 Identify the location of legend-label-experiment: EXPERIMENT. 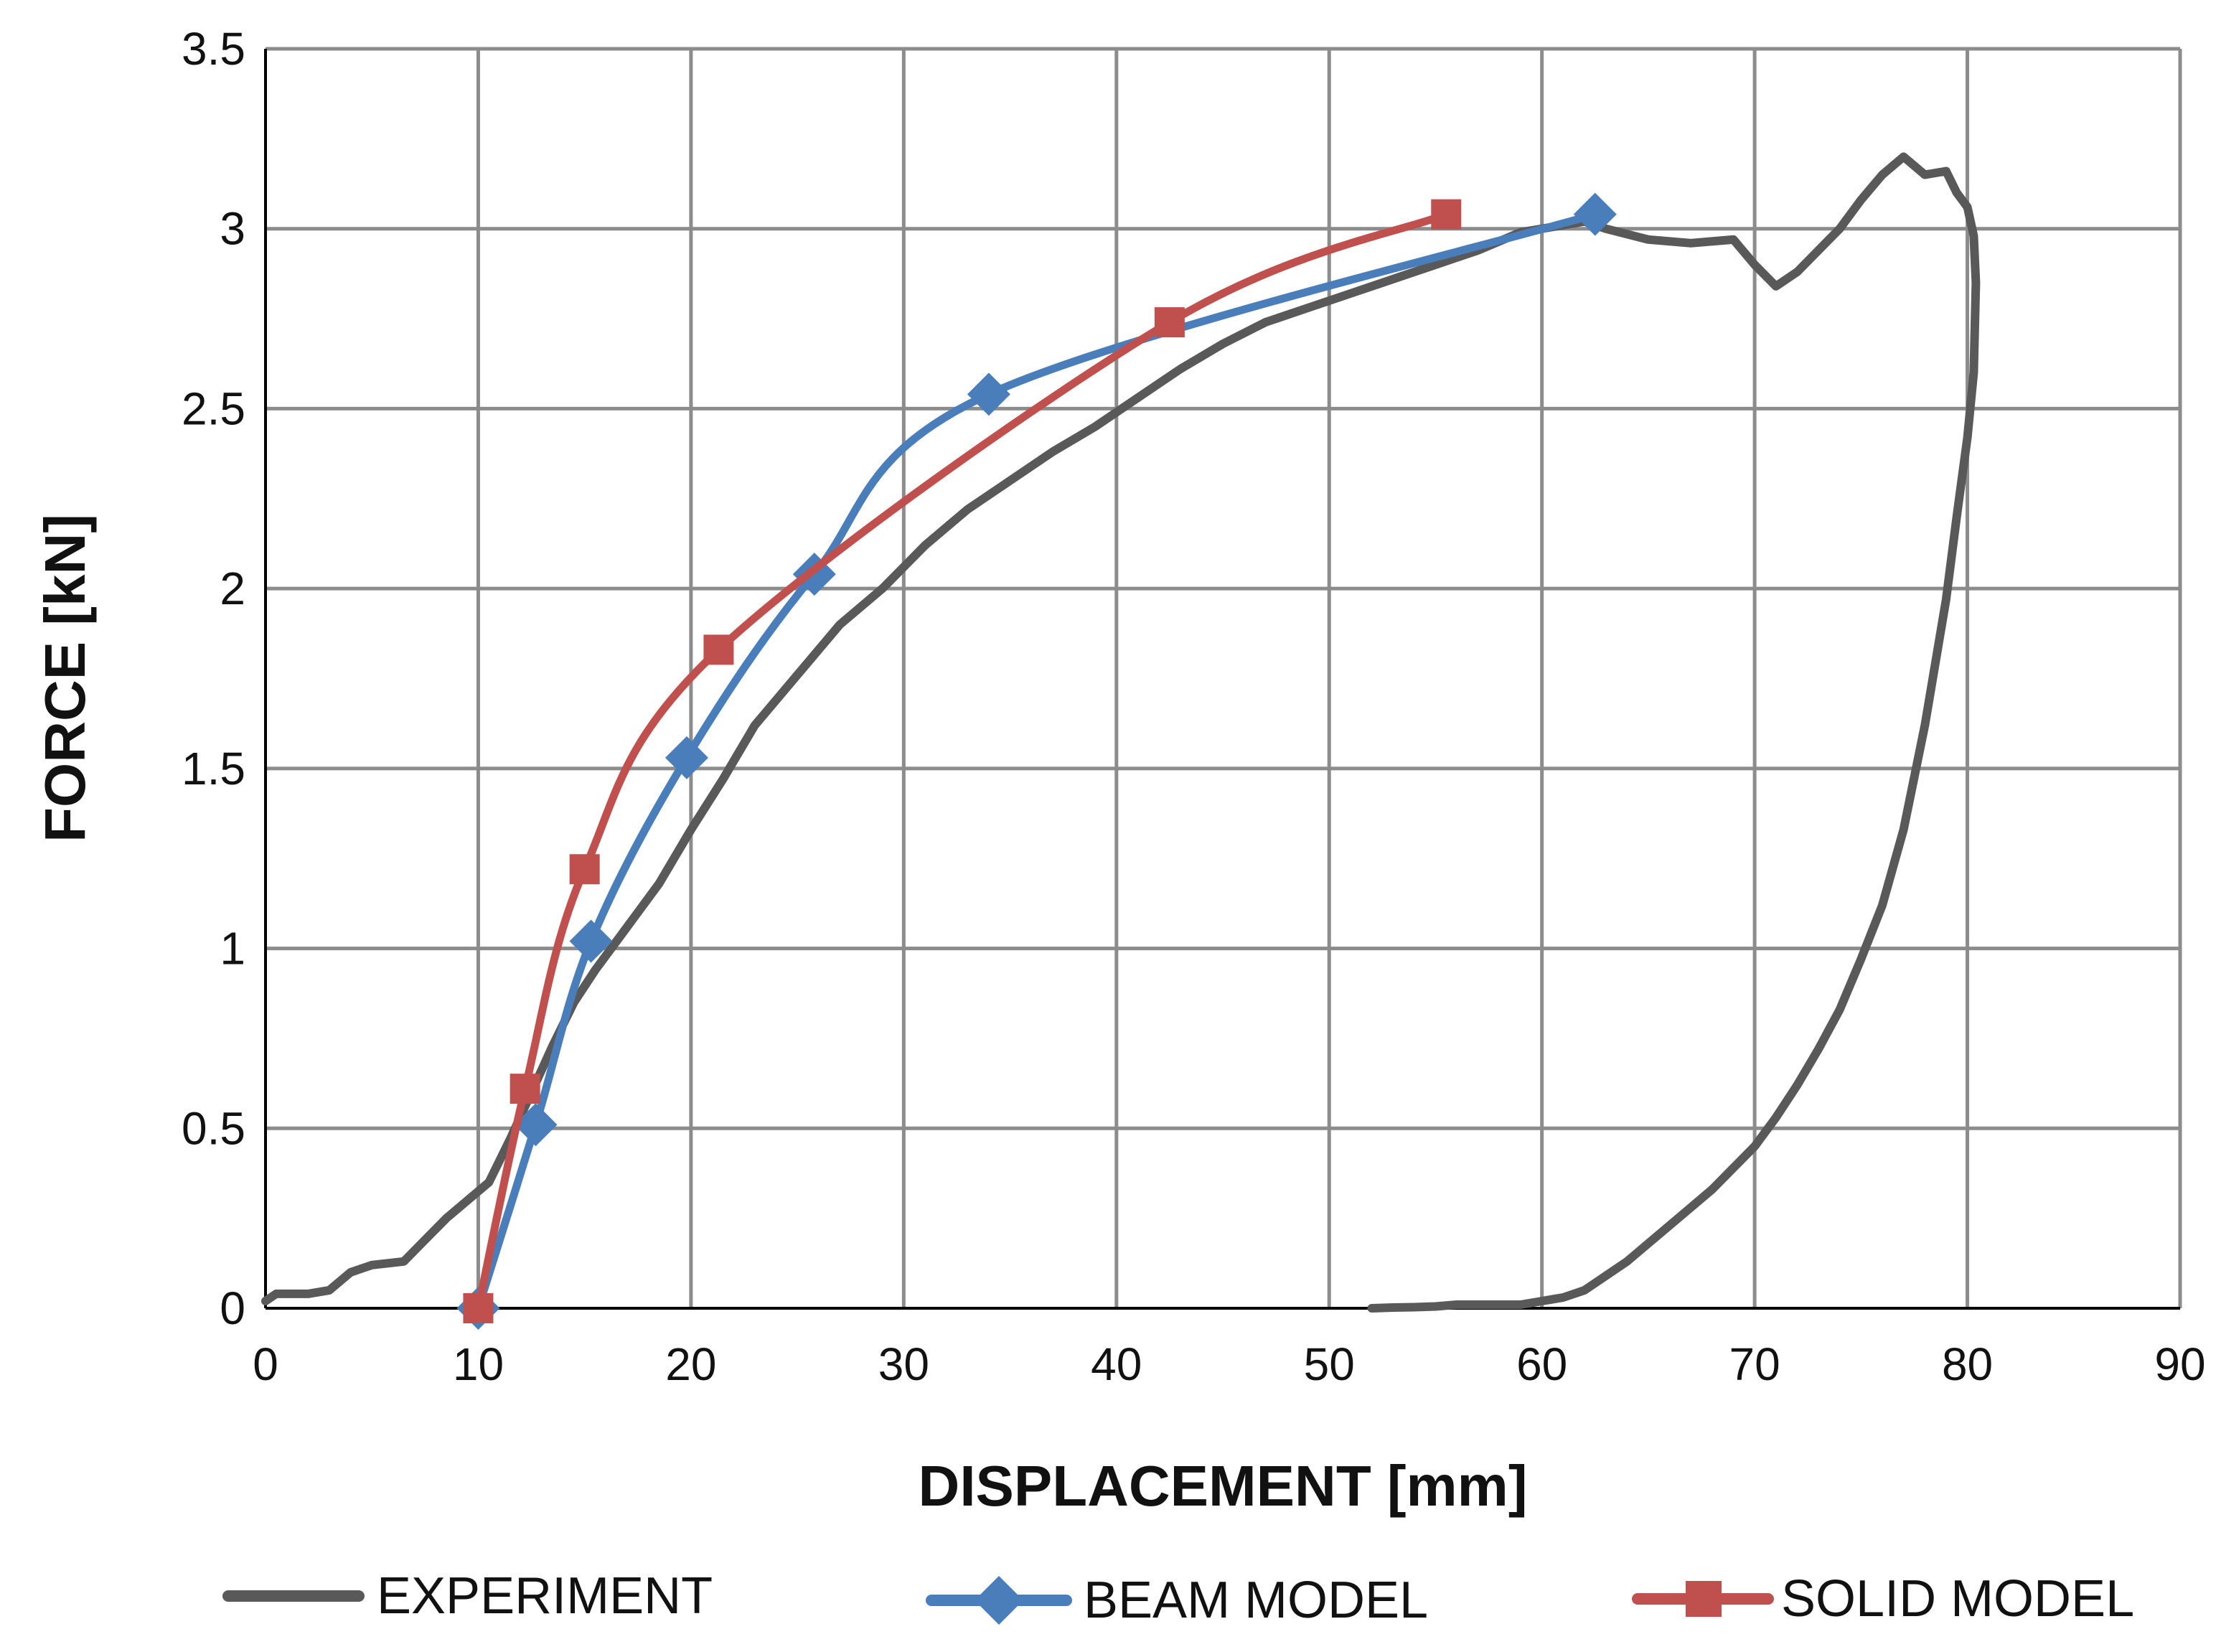
(545, 1596).